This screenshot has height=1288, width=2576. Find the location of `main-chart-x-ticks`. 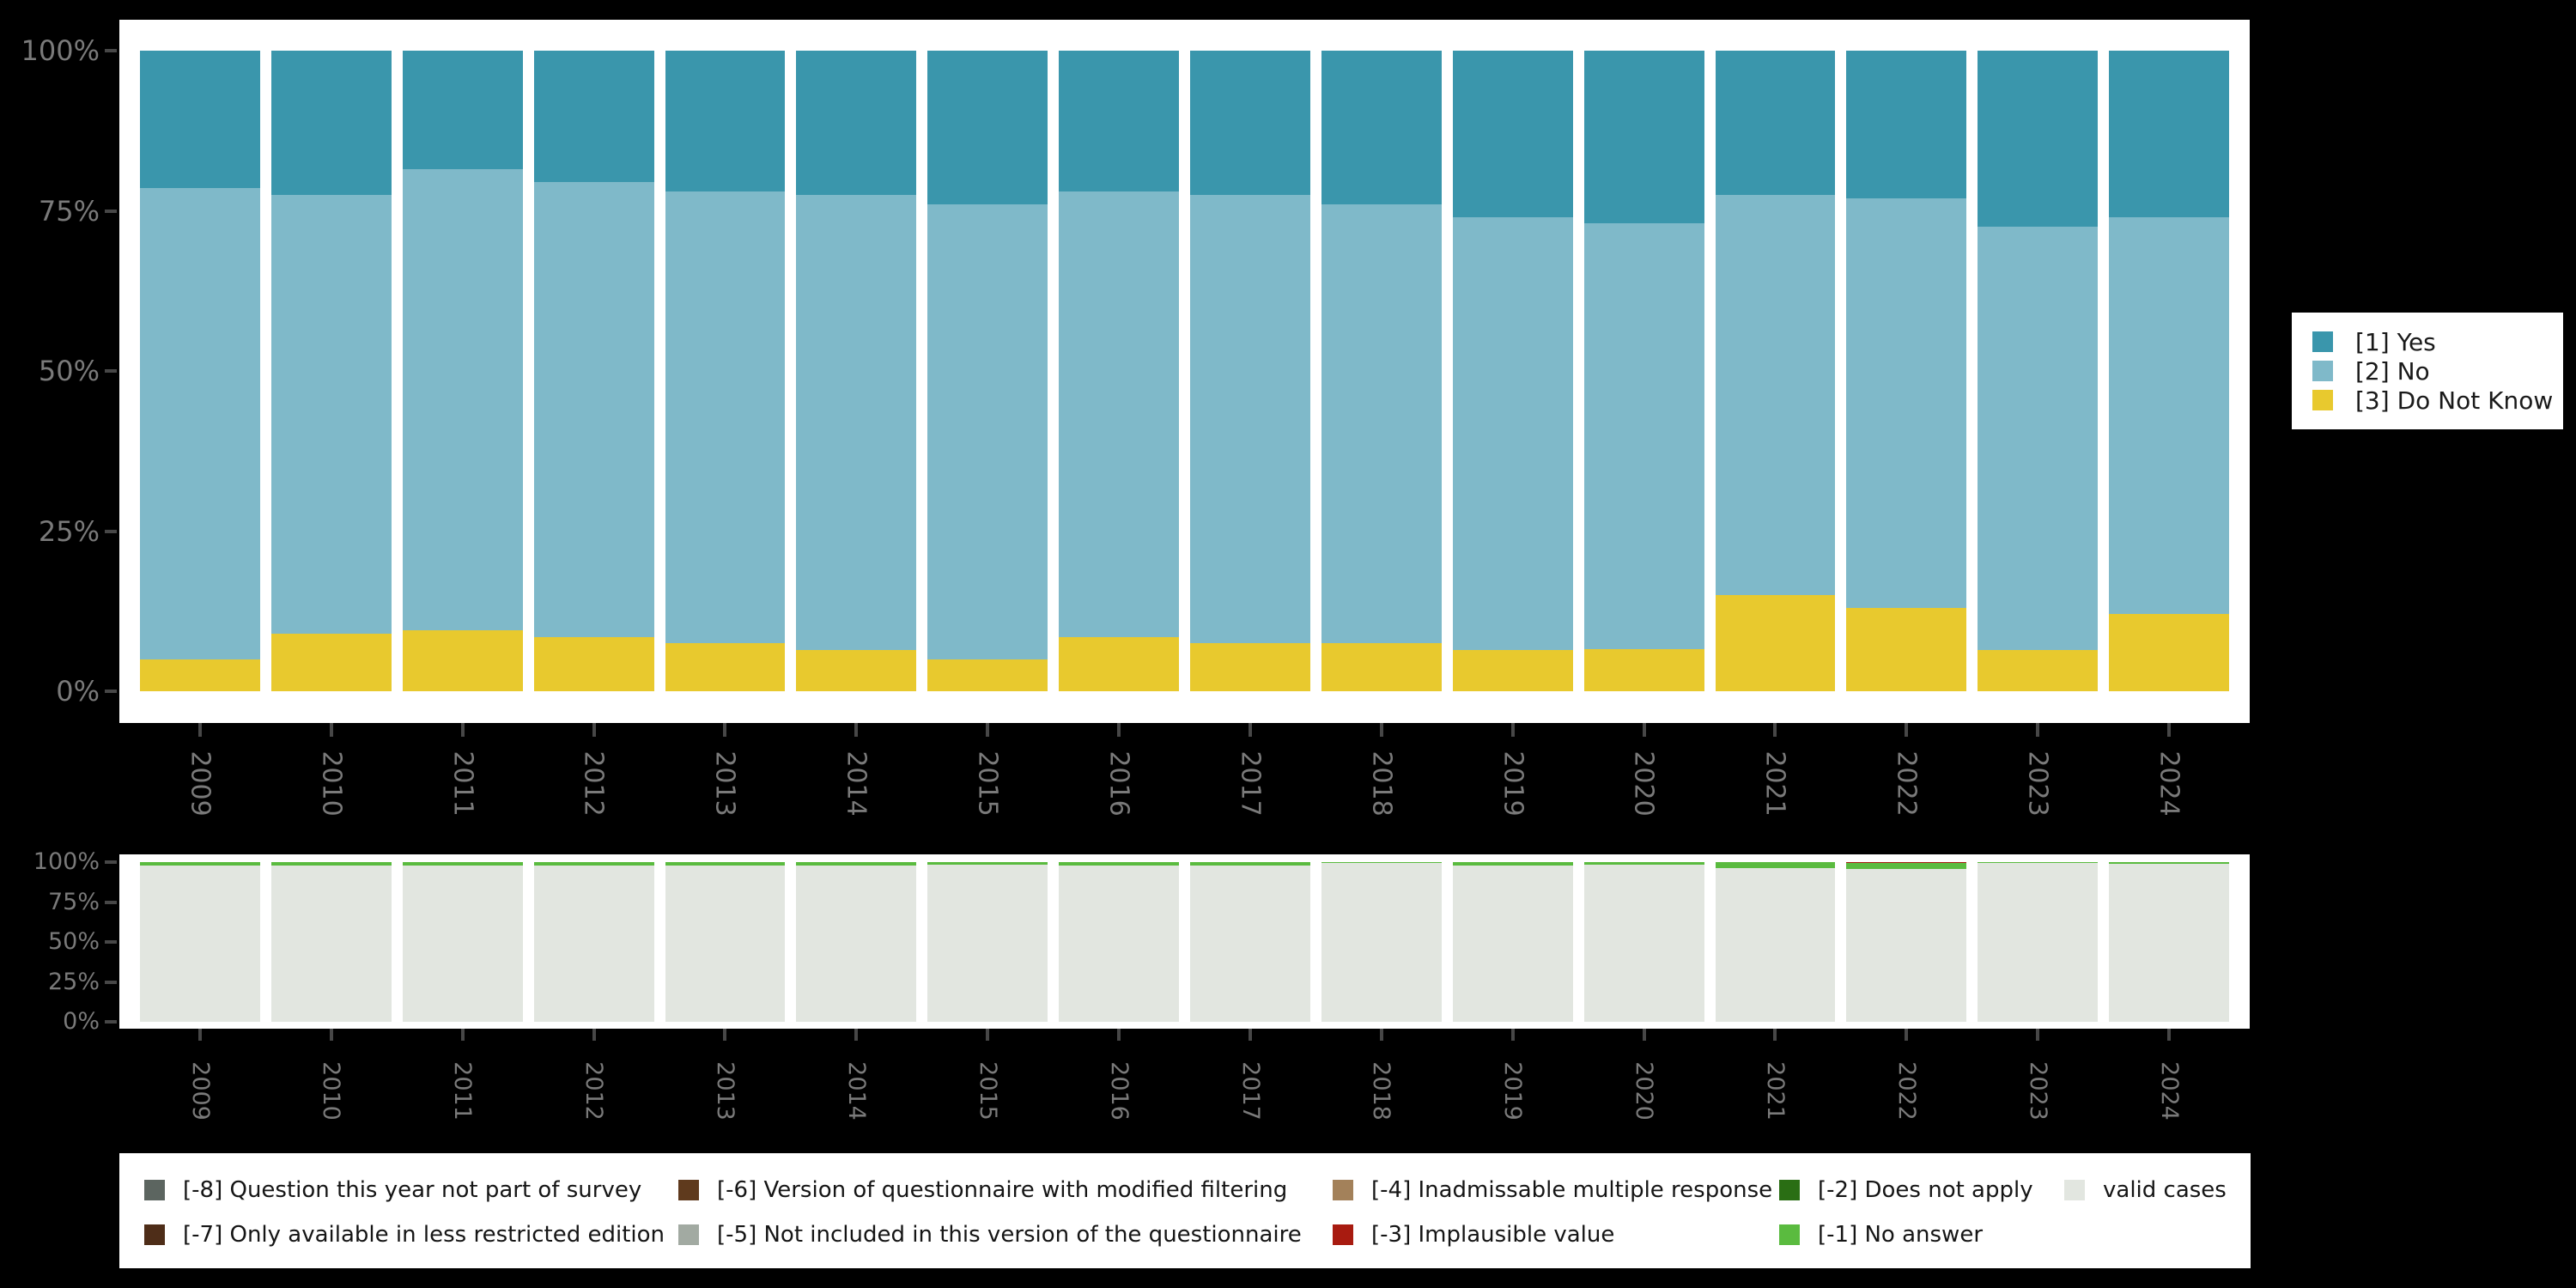

main-chart-x-ticks is located at coordinates (1184, 730).